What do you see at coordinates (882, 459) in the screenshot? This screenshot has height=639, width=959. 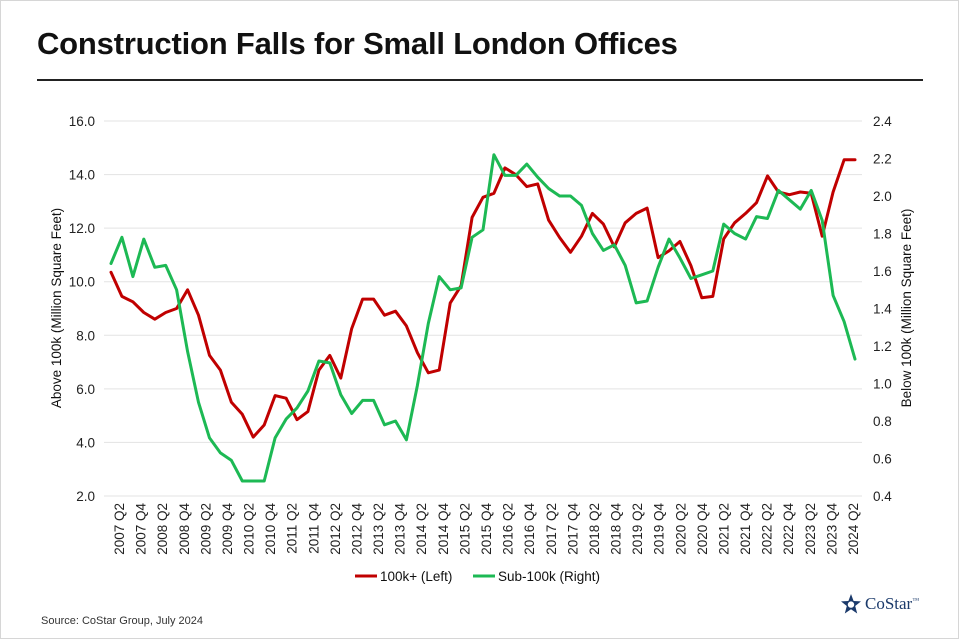 I see `right-tick-label: 0.6` at bounding box center [882, 459].